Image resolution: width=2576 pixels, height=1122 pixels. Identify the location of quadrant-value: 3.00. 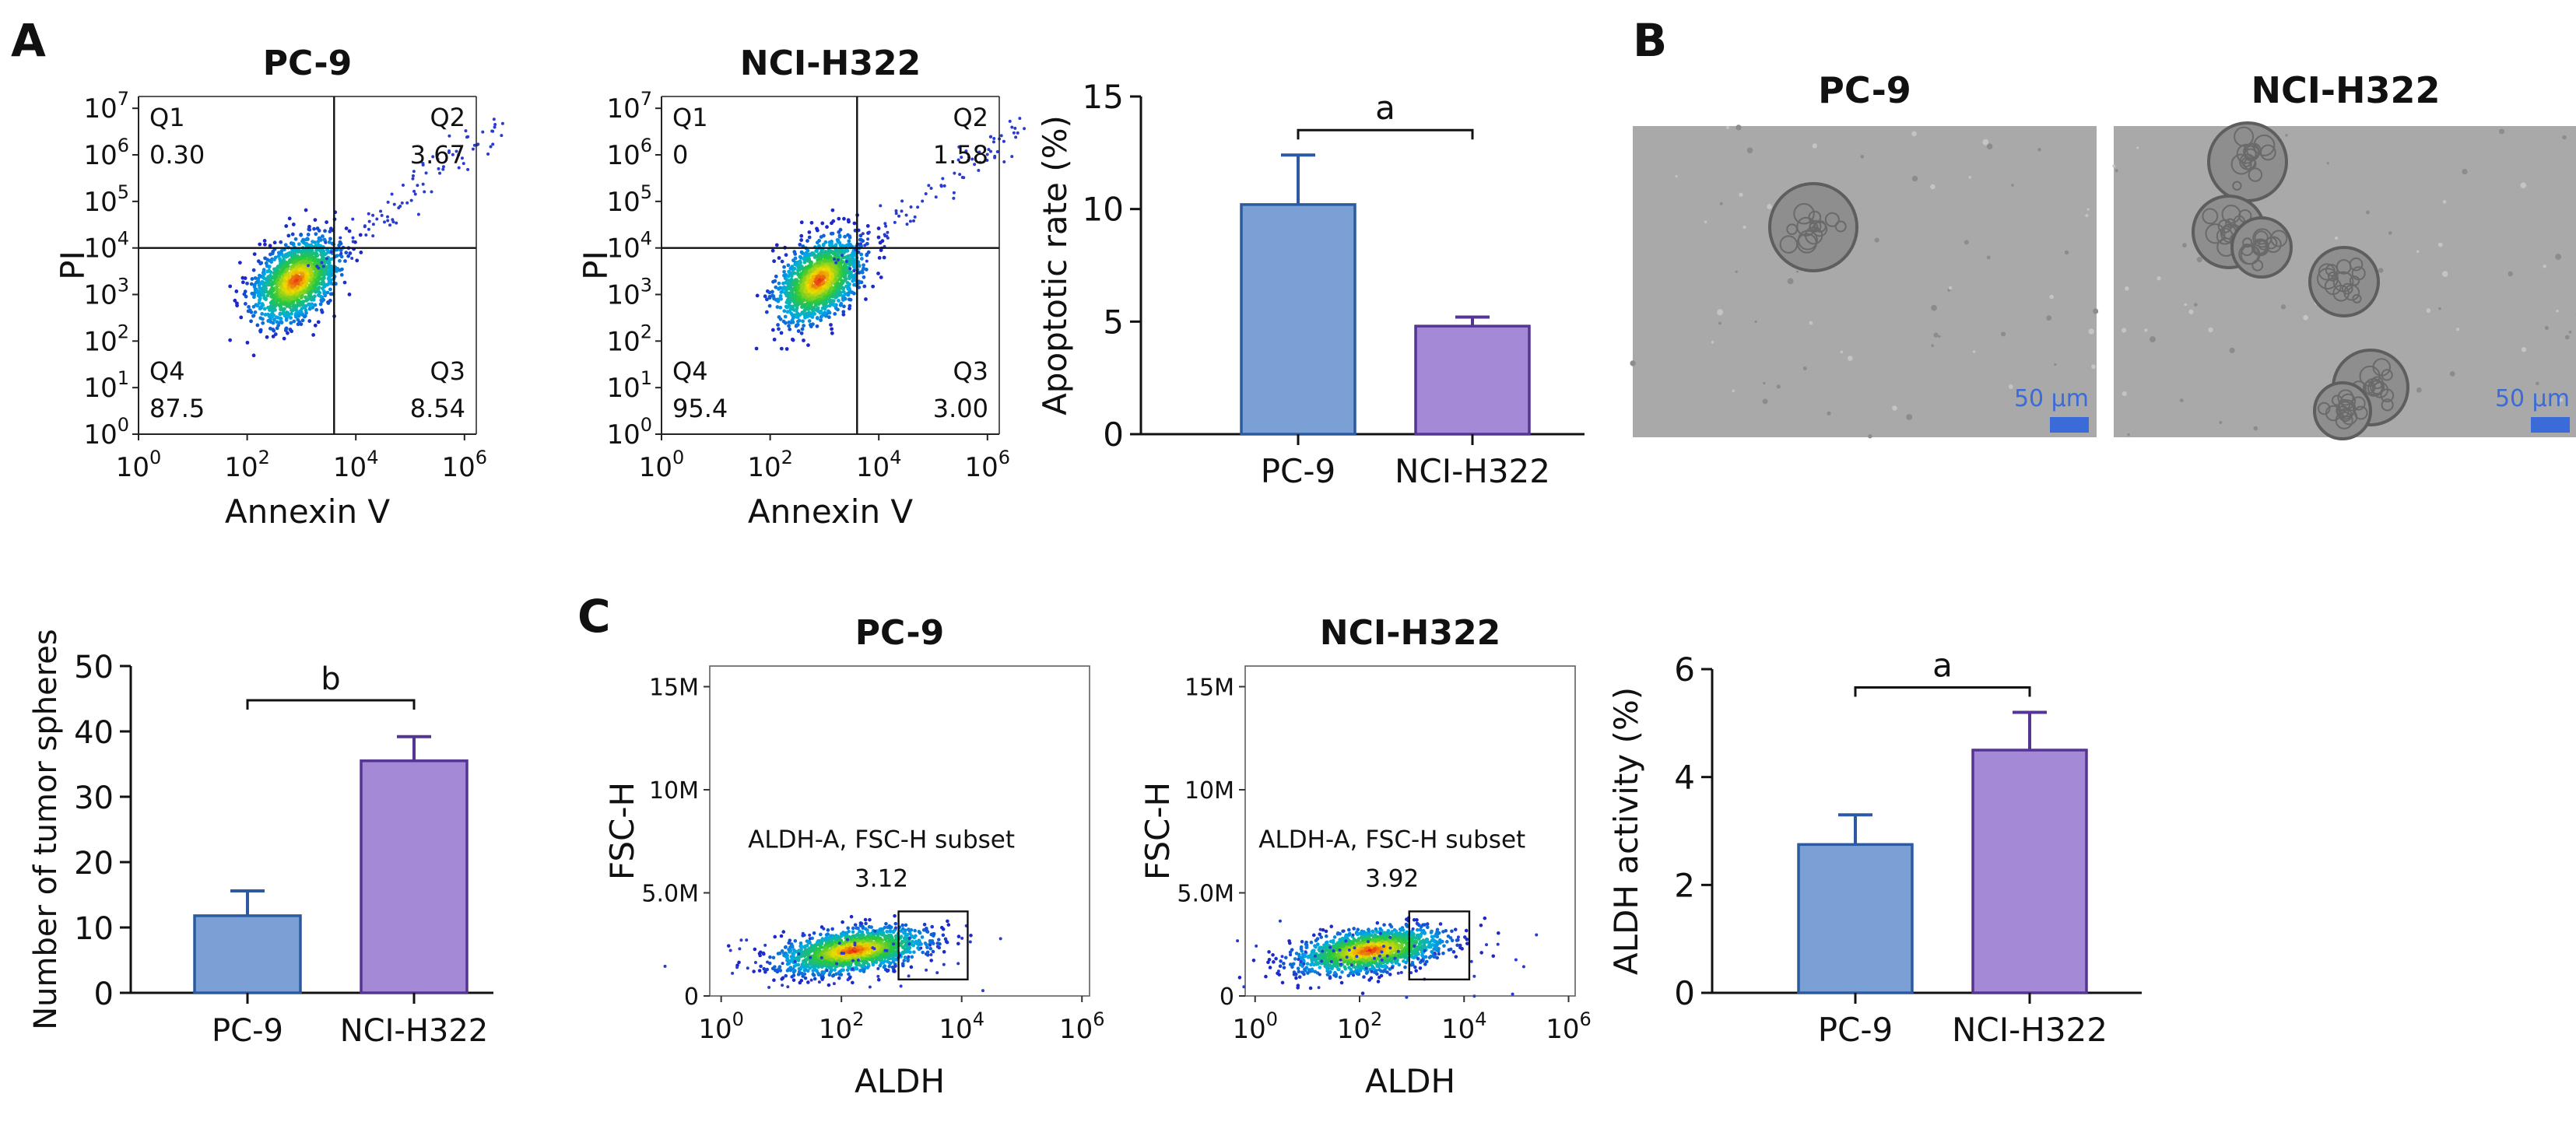
(961, 408).